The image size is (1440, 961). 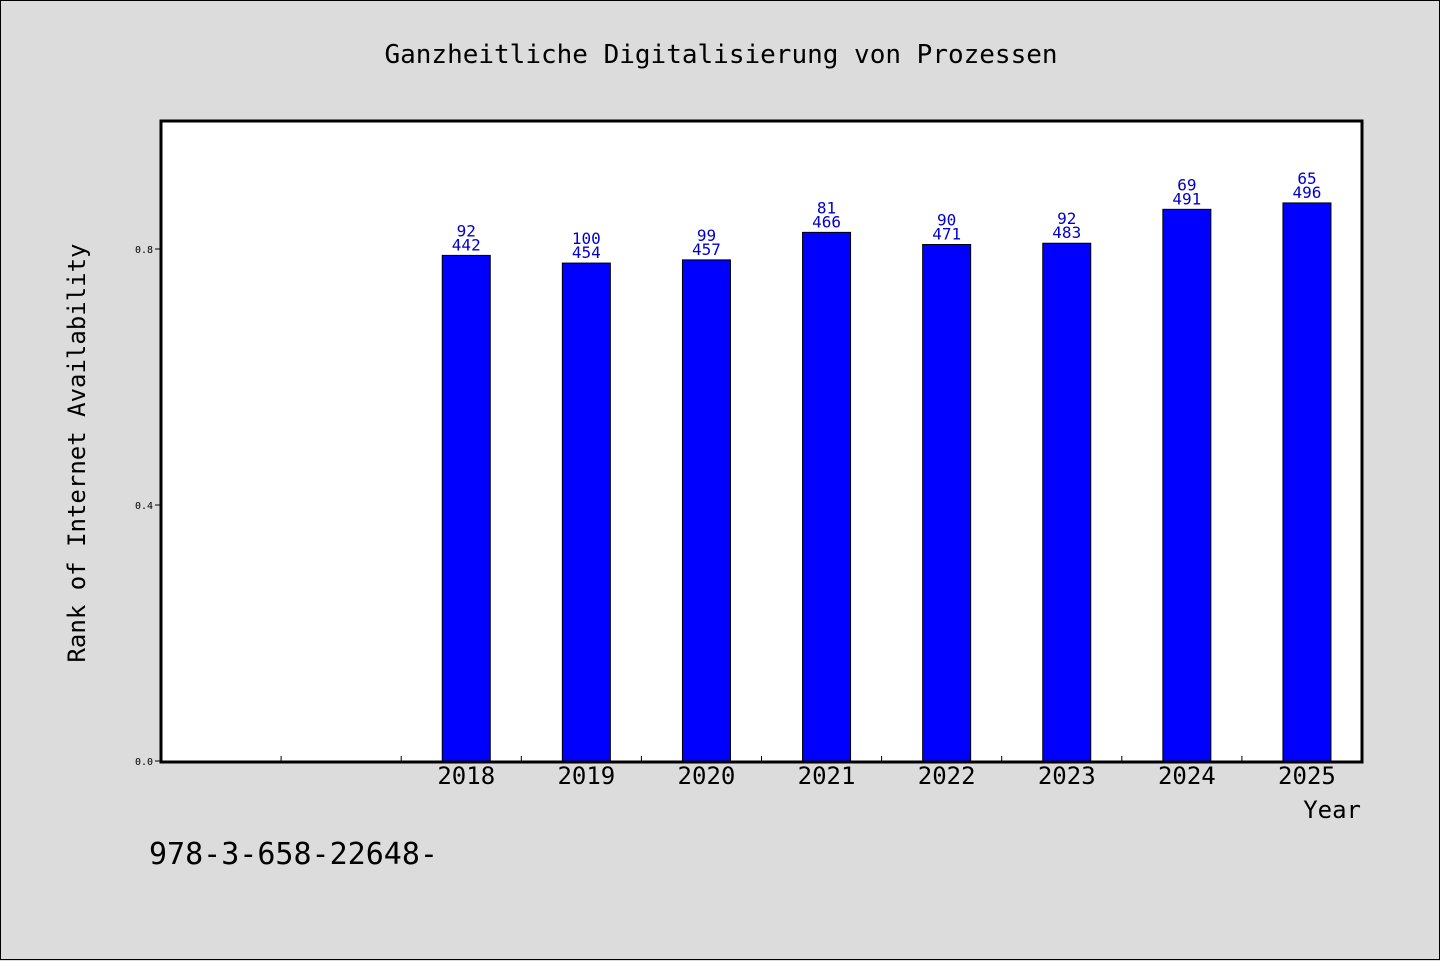 What do you see at coordinates (886, 776) in the screenshot?
I see `x-axis-labels: 2018 2019 2020 2021 2022 2023 2024 2025` at bounding box center [886, 776].